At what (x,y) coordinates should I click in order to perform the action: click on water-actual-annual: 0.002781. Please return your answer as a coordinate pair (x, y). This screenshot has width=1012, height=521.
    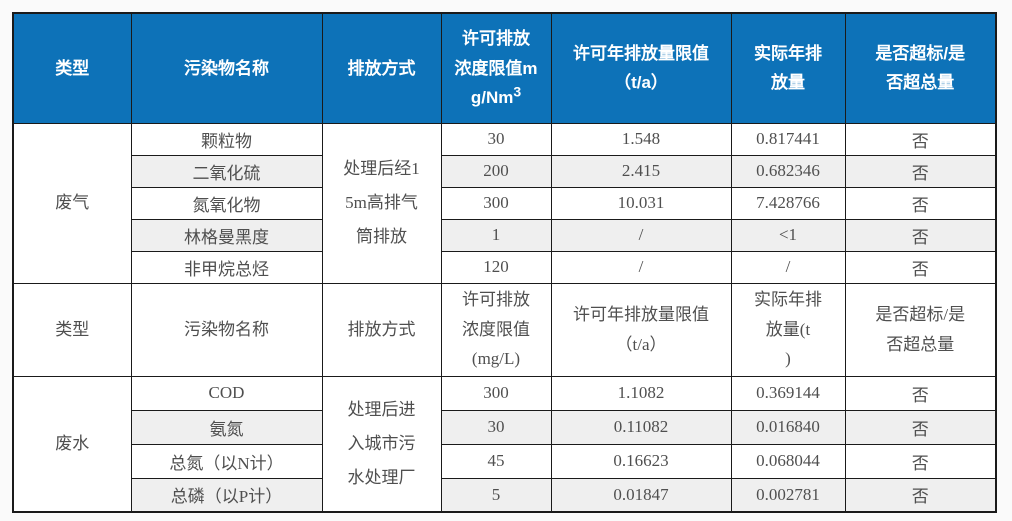
    Looking at the image, I should click on (788, 495).